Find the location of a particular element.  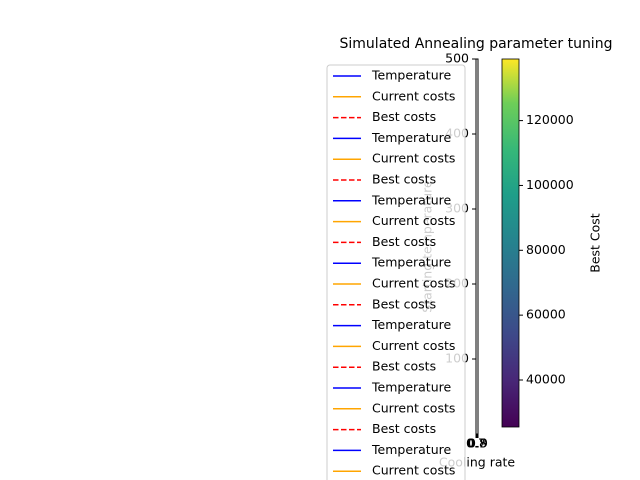

colorbar-label: Best Cost is located at coordinates (595, 243).